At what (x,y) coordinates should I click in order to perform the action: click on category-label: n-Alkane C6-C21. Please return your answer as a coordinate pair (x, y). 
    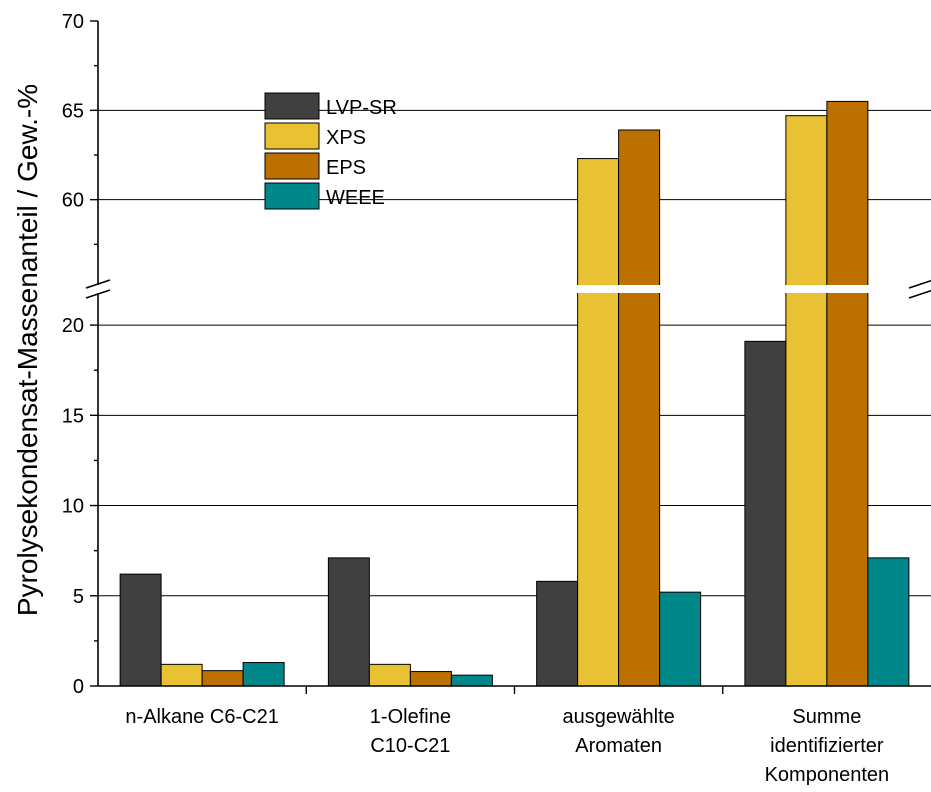
    Looking at the image, I should click on (201, 717).